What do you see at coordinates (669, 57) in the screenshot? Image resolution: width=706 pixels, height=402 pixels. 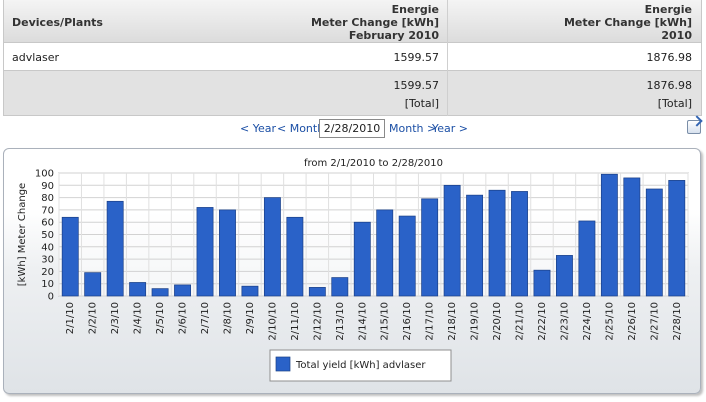 I see `year-value: 1876.98` at bounding box center [669, 57].